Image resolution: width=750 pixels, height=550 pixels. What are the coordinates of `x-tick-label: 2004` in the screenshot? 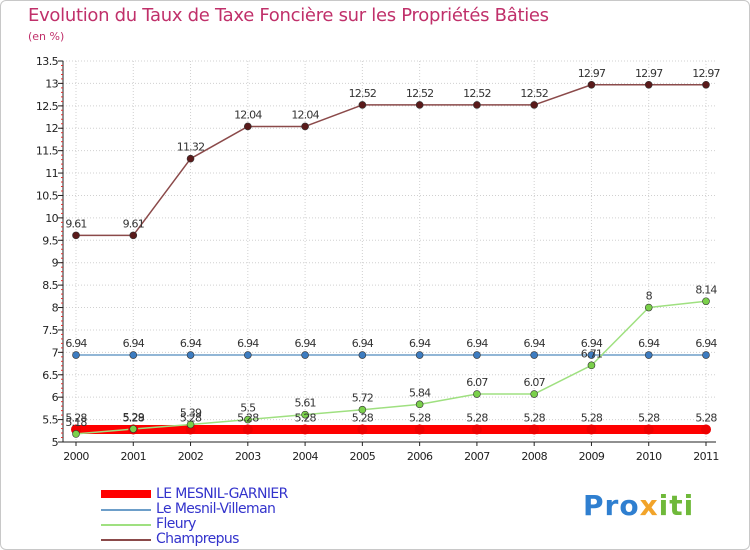 It's located at (305, 456).